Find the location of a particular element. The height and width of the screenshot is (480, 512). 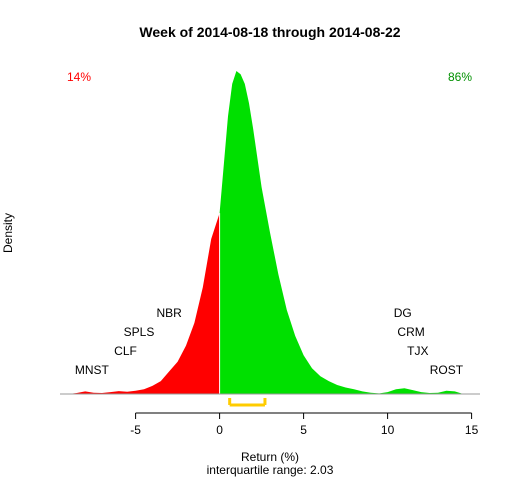

ticker-label-dg: DG is located at coordinates (403, 313).